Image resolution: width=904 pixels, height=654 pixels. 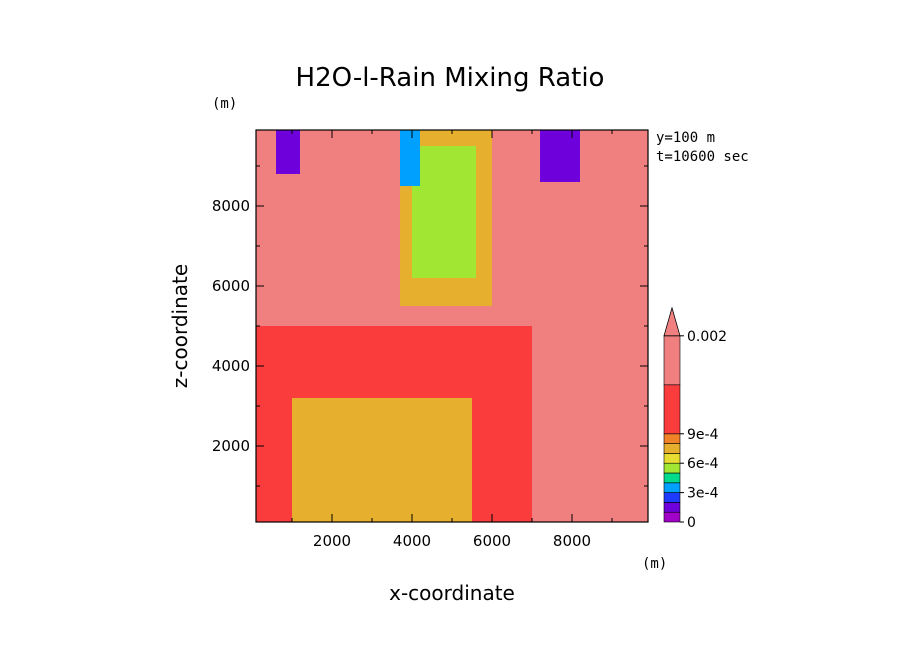 What do you see at coordinates (231, 446) in the screenshot?
I see `y-tick-label: 2000` at bounding box center [231, 446].